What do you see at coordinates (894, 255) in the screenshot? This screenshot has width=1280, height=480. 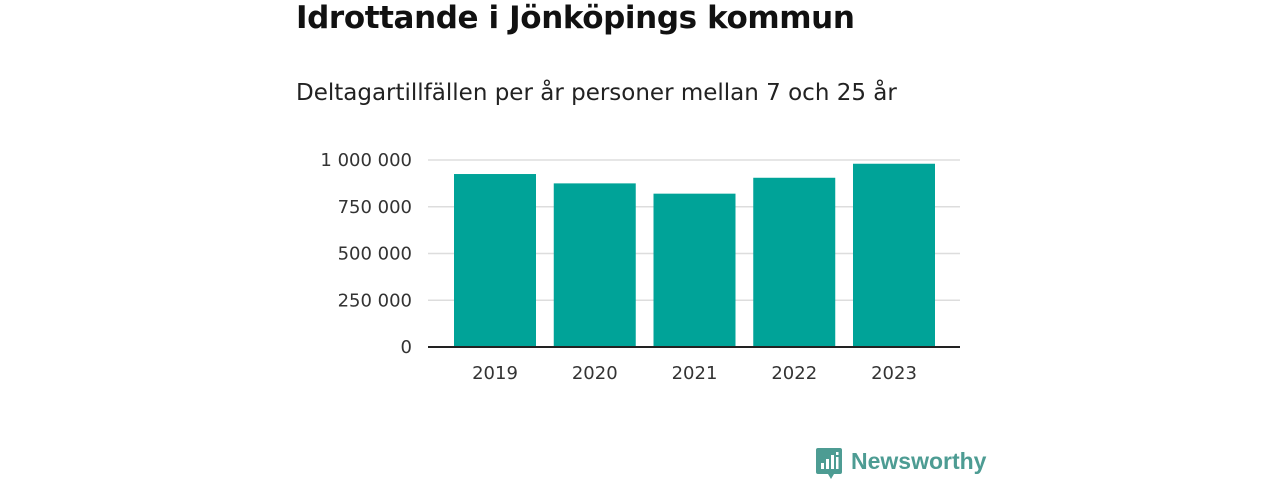 I see `bar-2023` at bounding box center [894, 255].